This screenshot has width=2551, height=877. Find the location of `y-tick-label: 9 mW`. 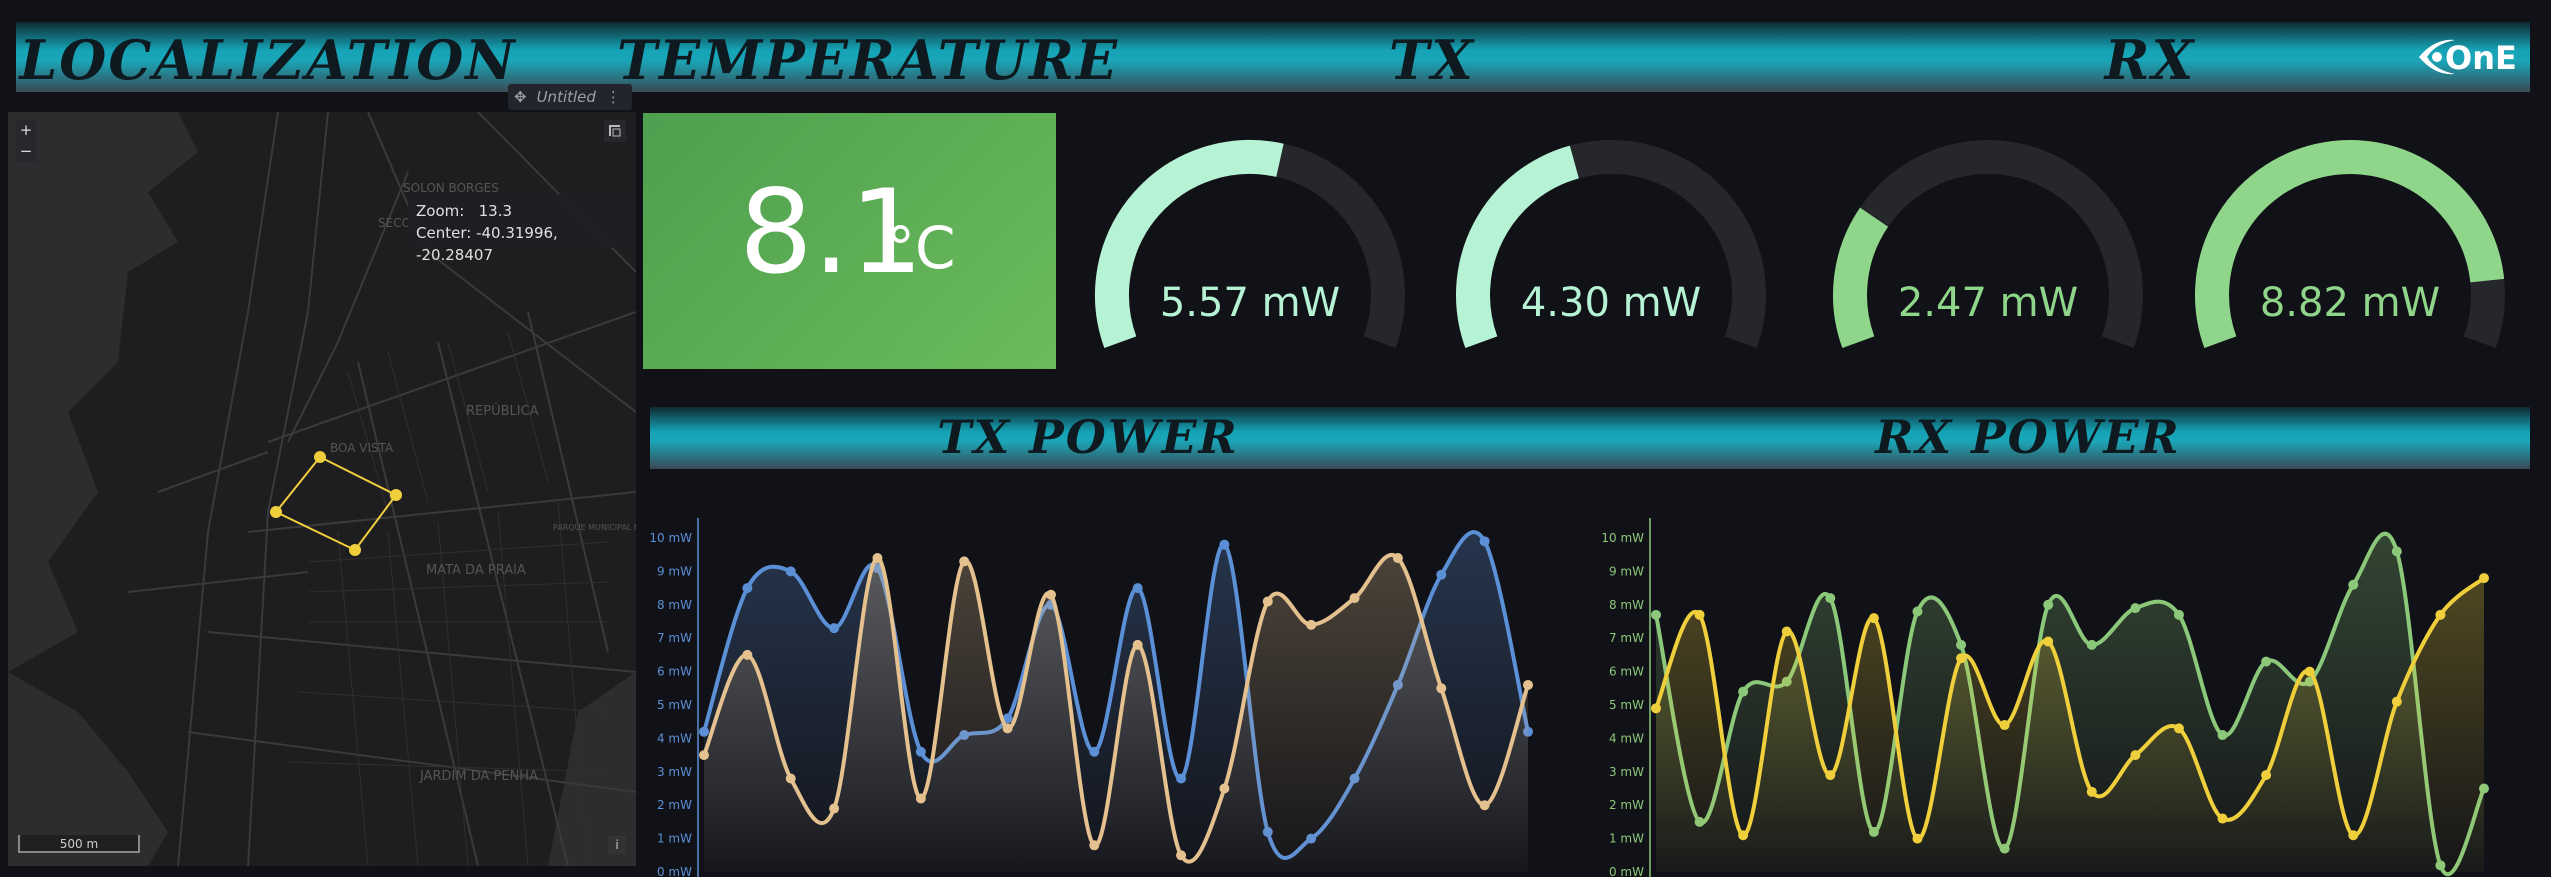

y-tick-label: 9 mW is located at coordinates (674, 571).